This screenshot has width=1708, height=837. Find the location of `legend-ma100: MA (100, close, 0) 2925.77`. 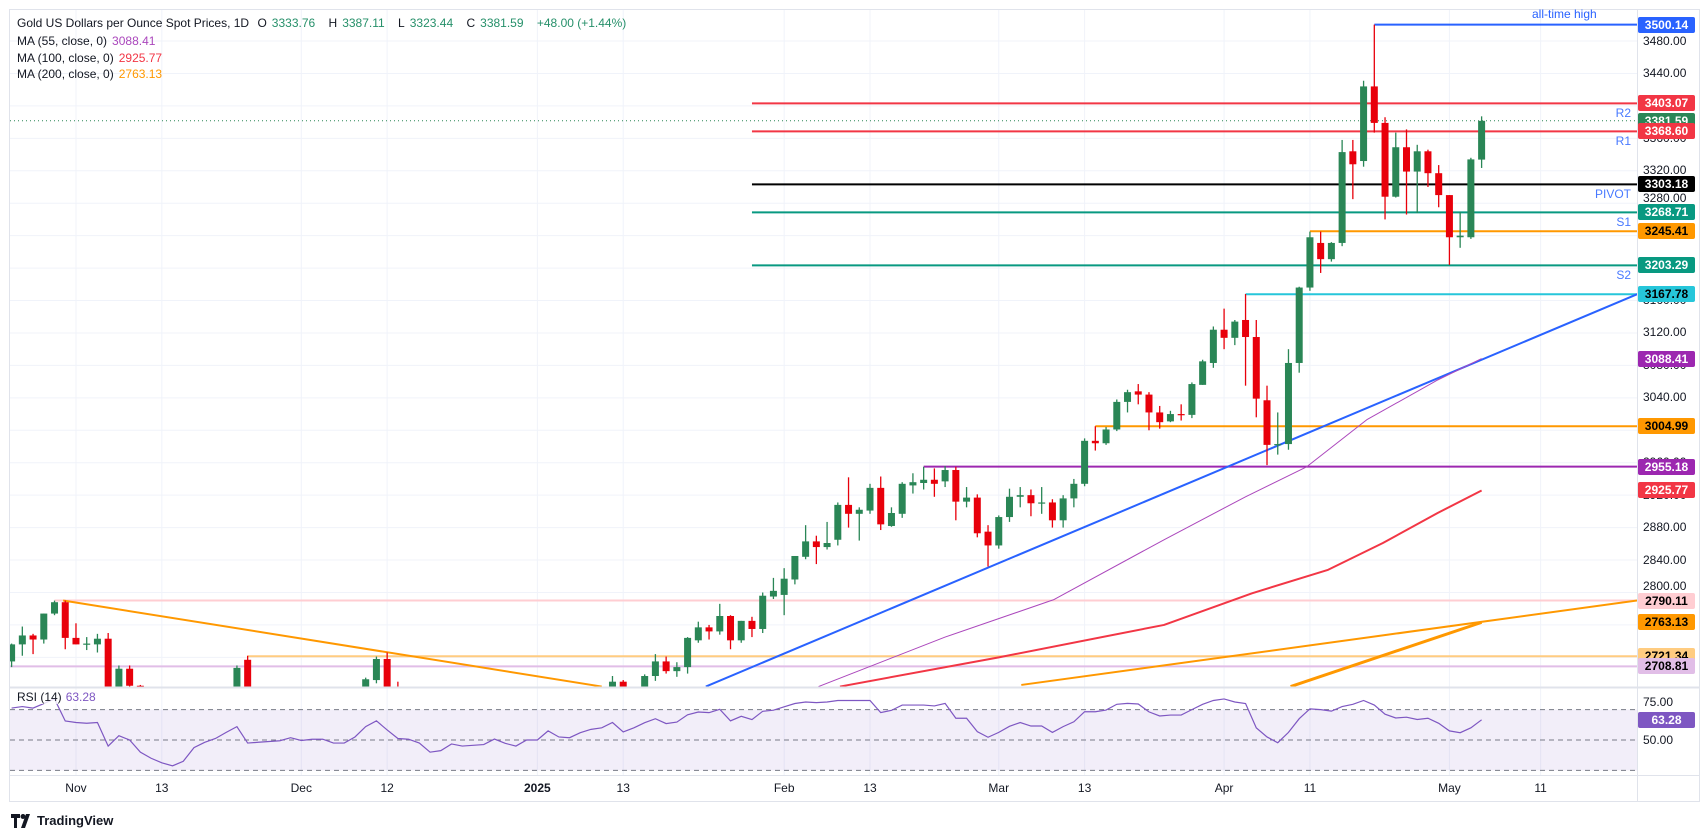

legend-ma100: MA (100, close, 0) 2925.77 is located at coordinates (92, 58).